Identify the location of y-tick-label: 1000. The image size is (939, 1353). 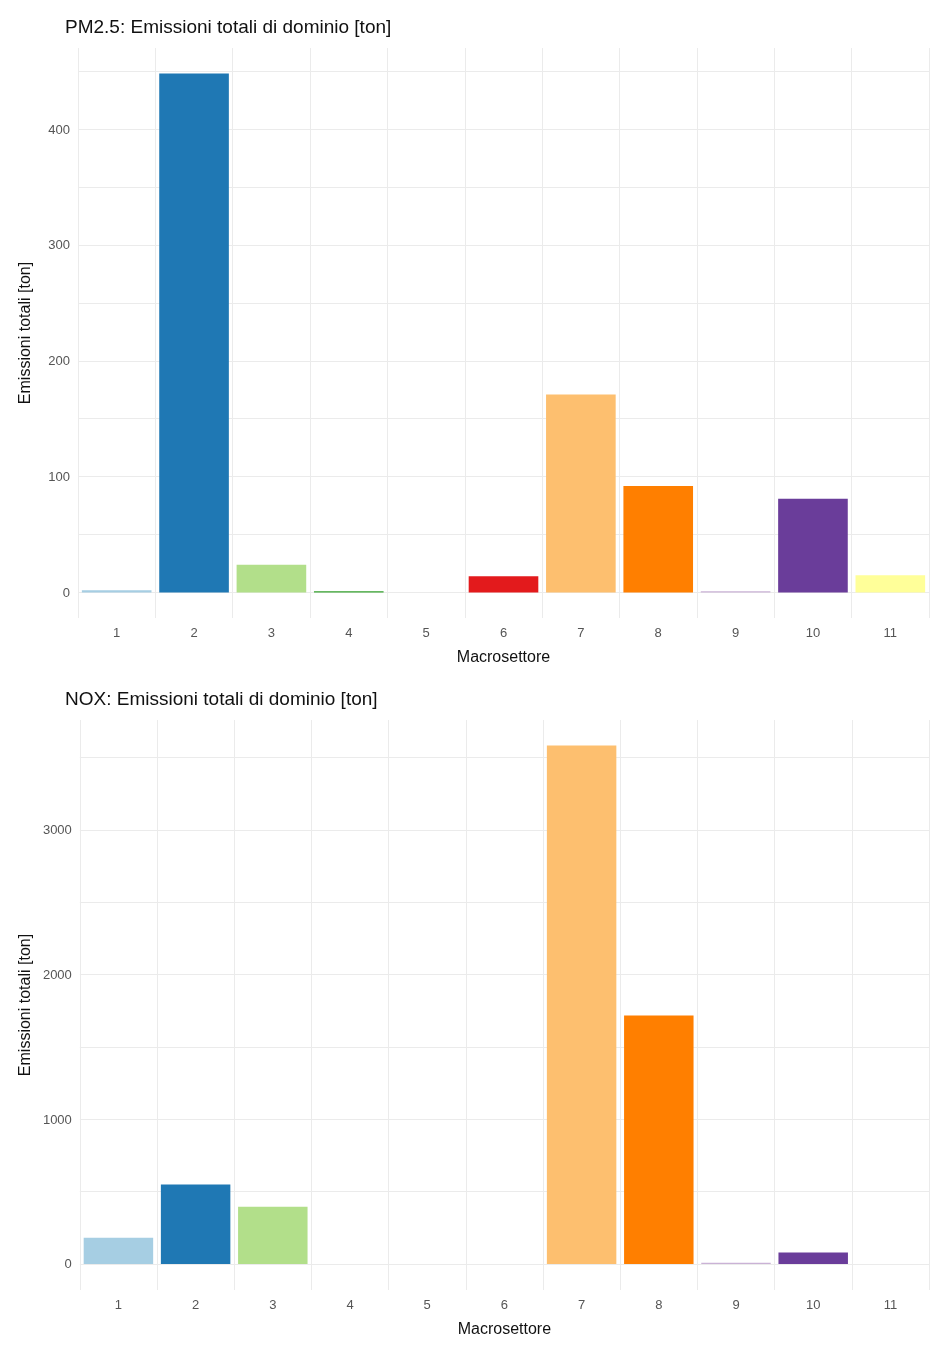
(57, 1119).